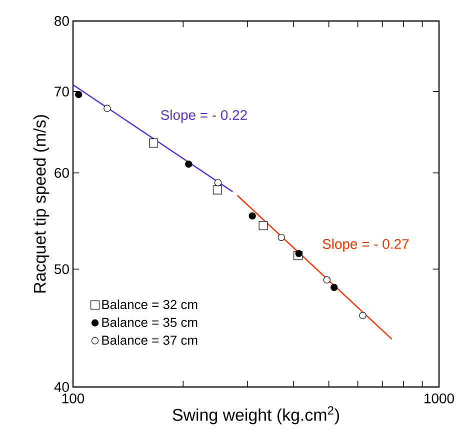 Image resolution: width=458 pixels, height=436 pixels. I want to click on legend-label: Balance = 32 cm, so click(150, 305).